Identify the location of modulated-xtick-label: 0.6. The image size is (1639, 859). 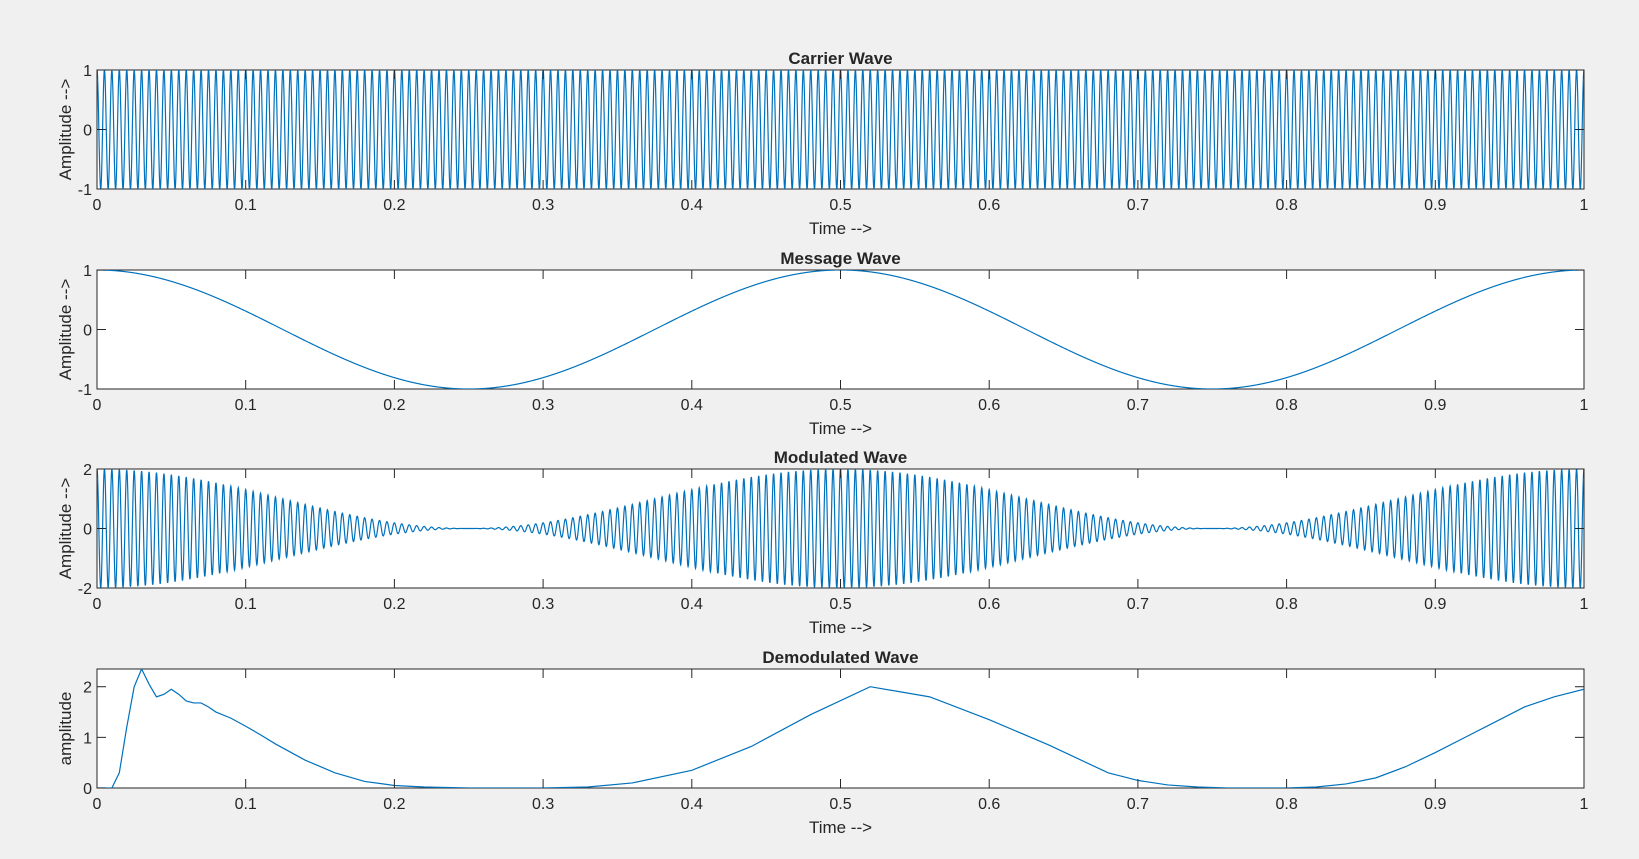
(989, 604).